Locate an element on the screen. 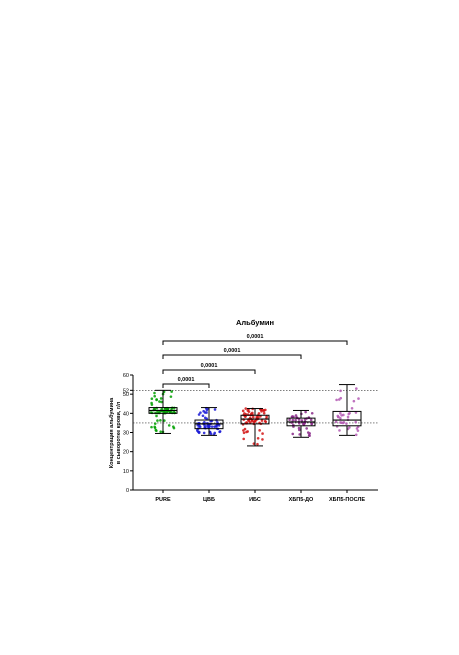  x-tick-label: PURE is located at coordinates (163, 500).